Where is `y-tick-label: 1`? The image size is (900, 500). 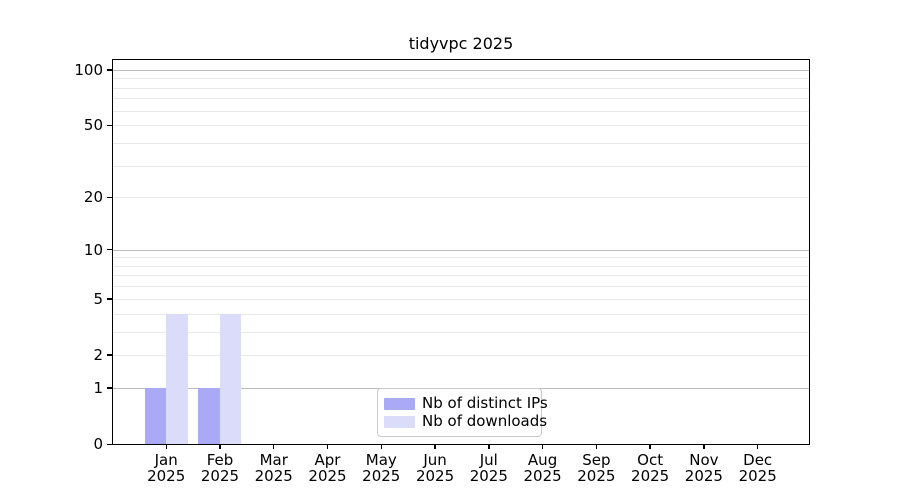 y-tick-label: 1 is located at coordinates (98, 387).